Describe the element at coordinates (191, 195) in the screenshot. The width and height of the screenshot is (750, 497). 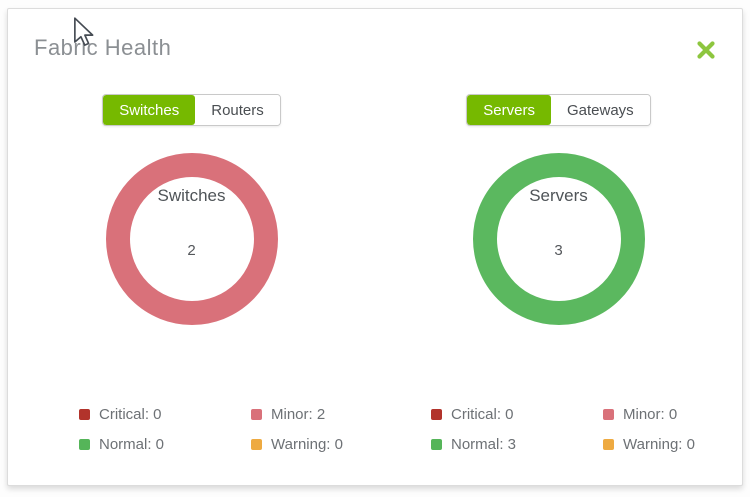
I see `donut-label: Switches` at that location.